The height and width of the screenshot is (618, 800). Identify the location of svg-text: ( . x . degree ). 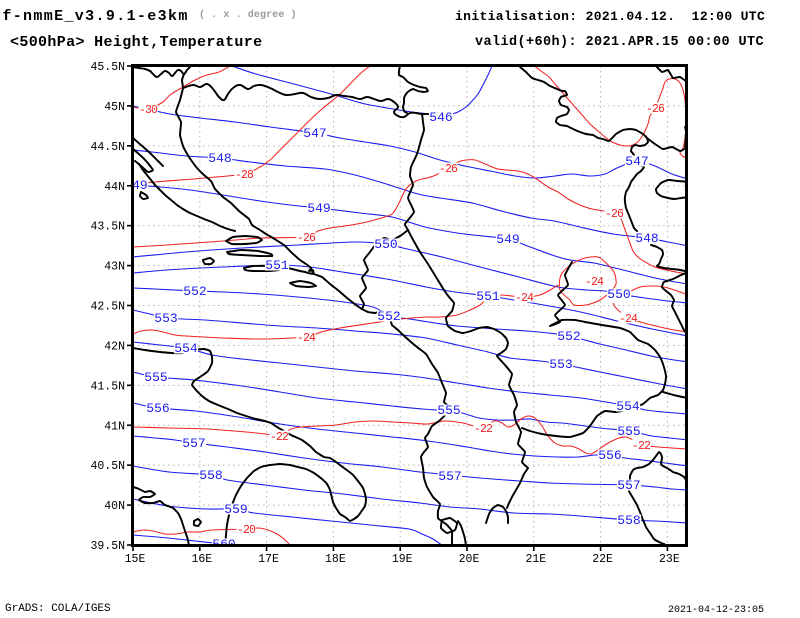
(248, 15).